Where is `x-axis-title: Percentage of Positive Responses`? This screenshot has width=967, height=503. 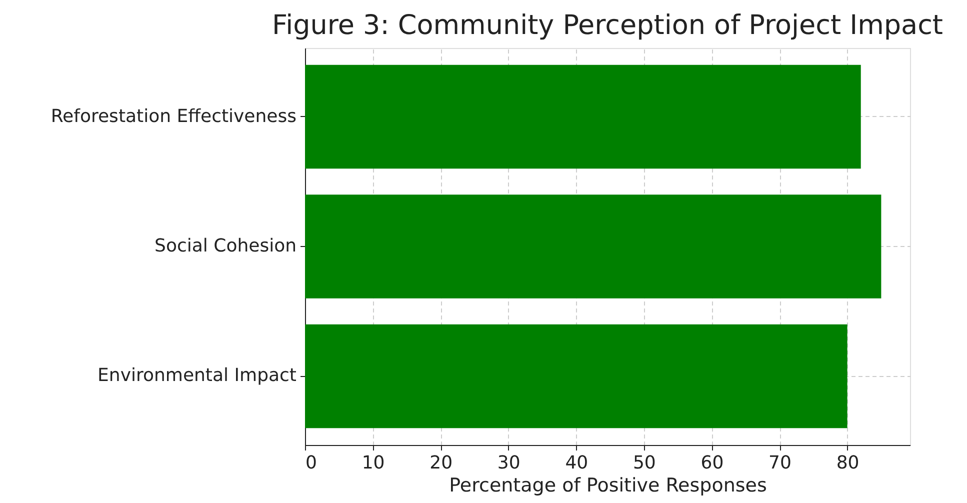
x-axis-title: Percentage of Positive Responses is located at coordinates (608, 485).